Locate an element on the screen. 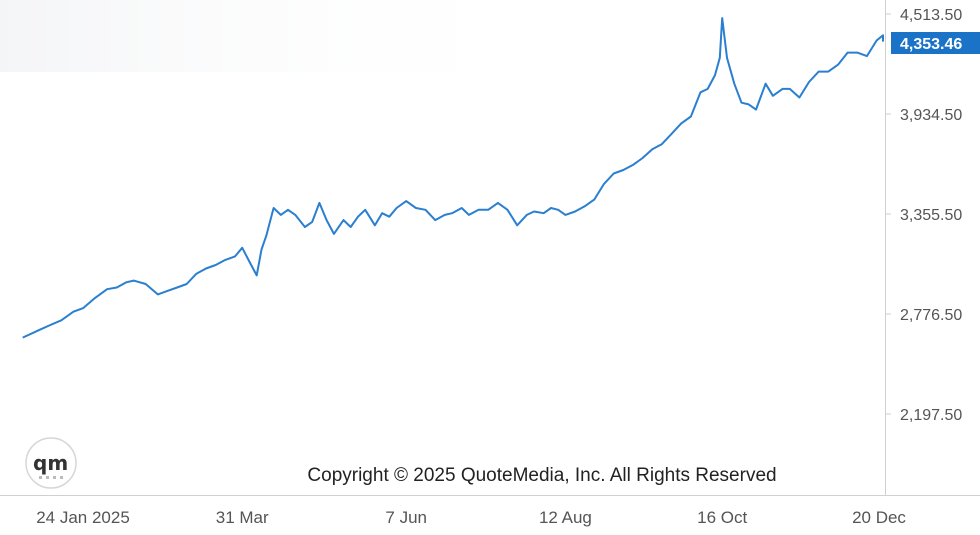  x-tick-label: 16 Oct is located at coordinates (722, 517).